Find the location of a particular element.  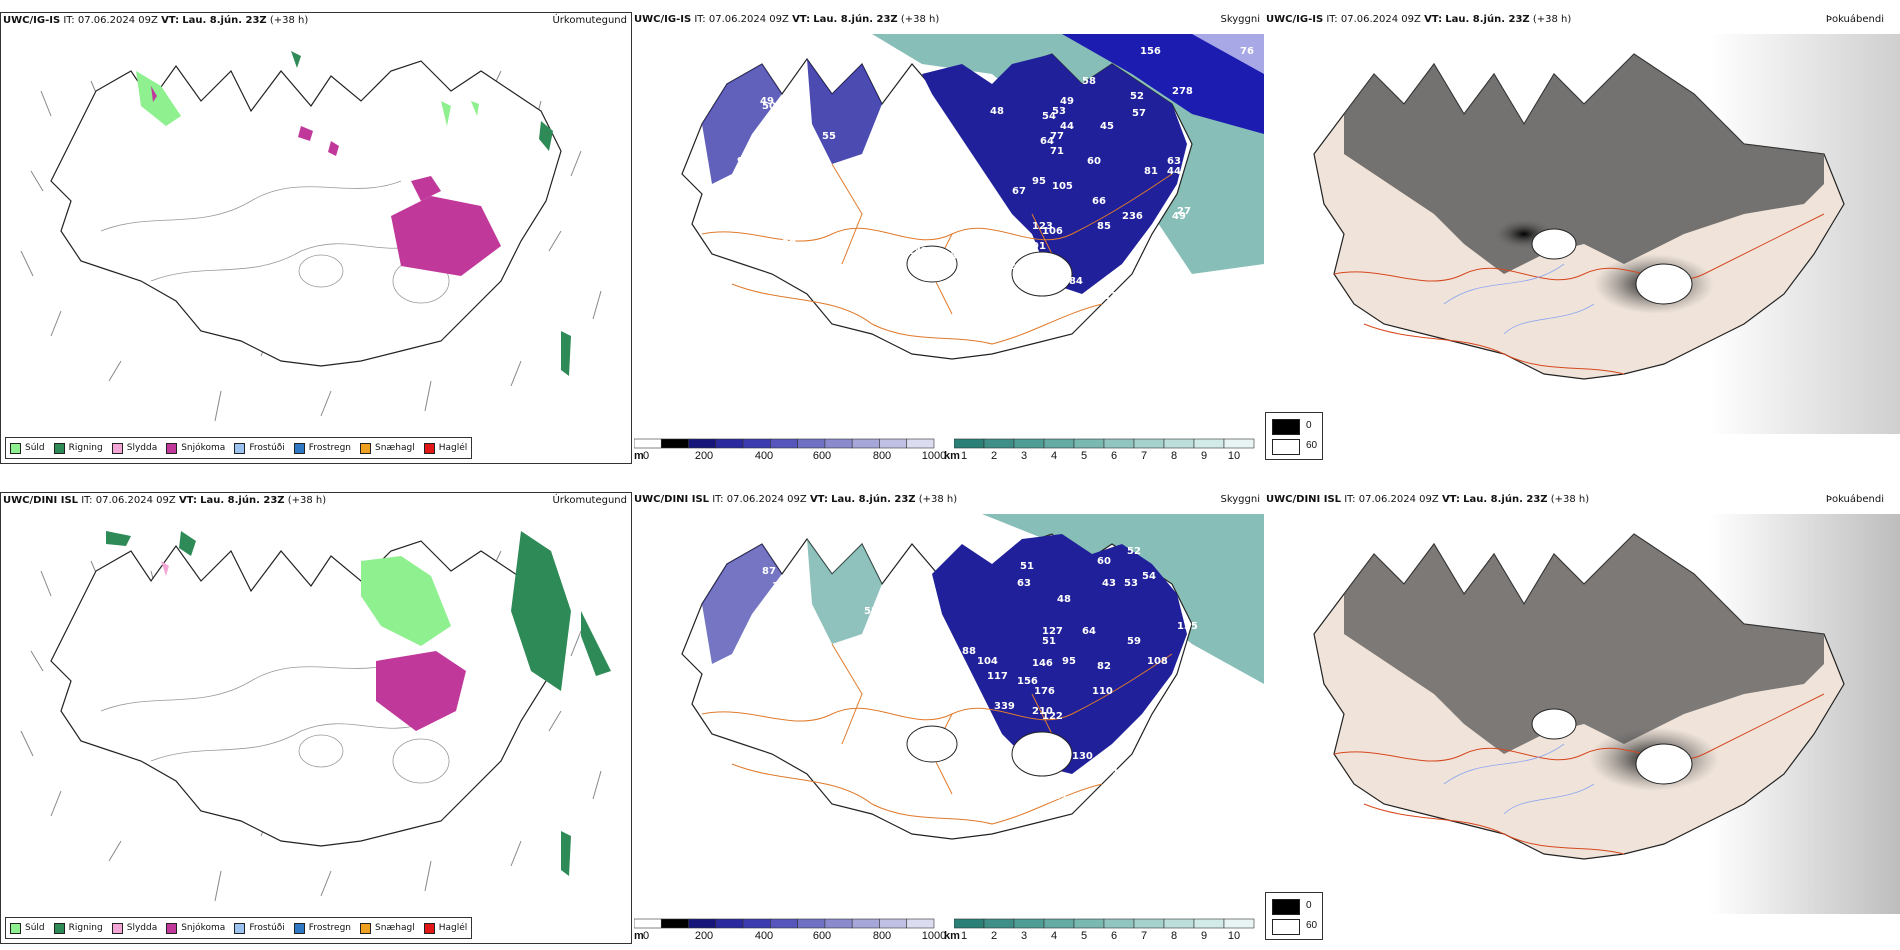

height-scale-bar is located at coordinates (784, 923).